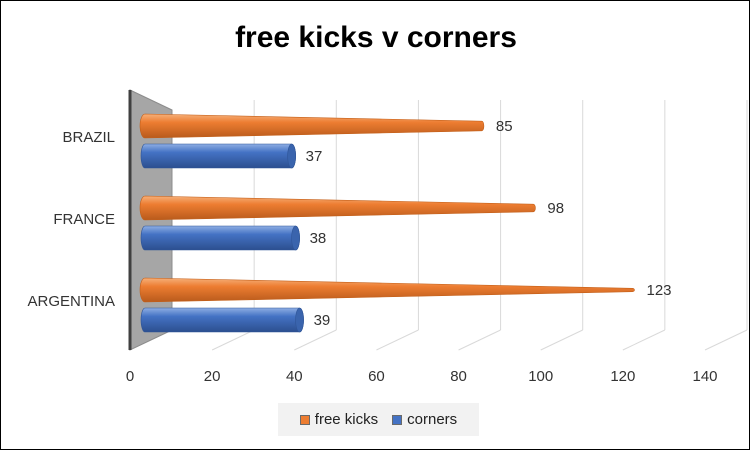 Image resolution: width=752 pixels, height=452 pixels. Describe the element at coordinates (295, 238) in the screenshot. I see `bar-cap-corners-france` at that location.